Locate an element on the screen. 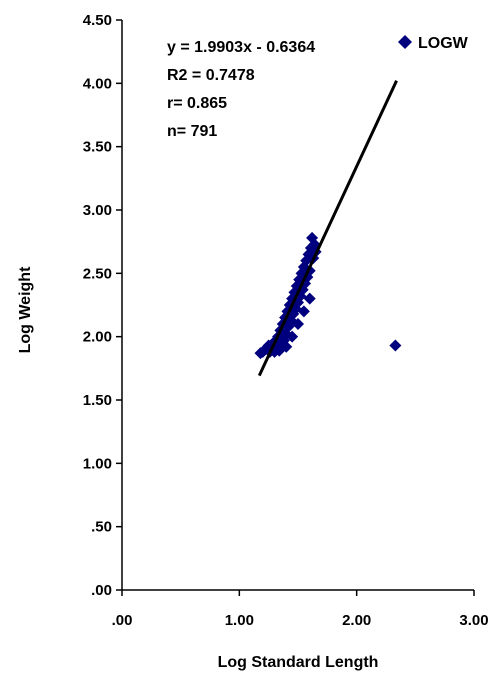 This screenshot has width=497, height=674. legend-label: LOGW is located at coordinates (443, 43).